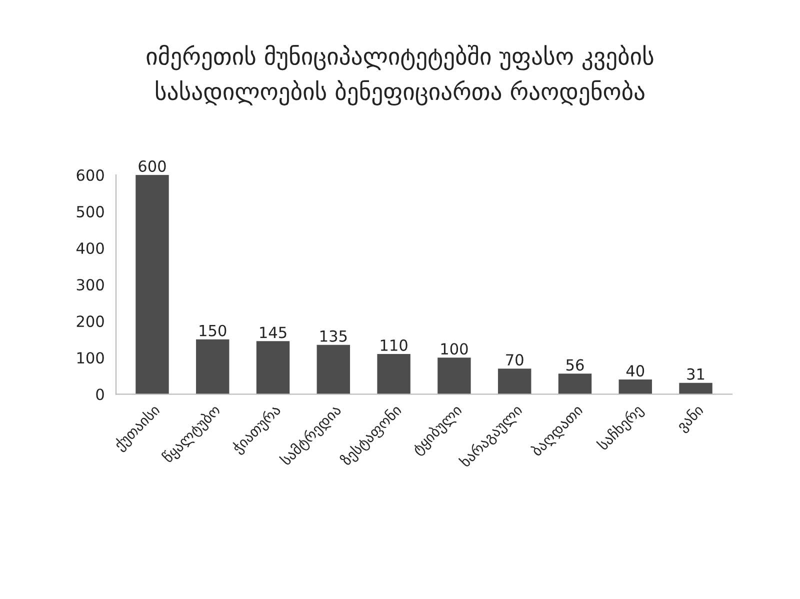 This screenshot has width=800, height=599. I want to click on y-tick-label: 500, so click(90, 212).